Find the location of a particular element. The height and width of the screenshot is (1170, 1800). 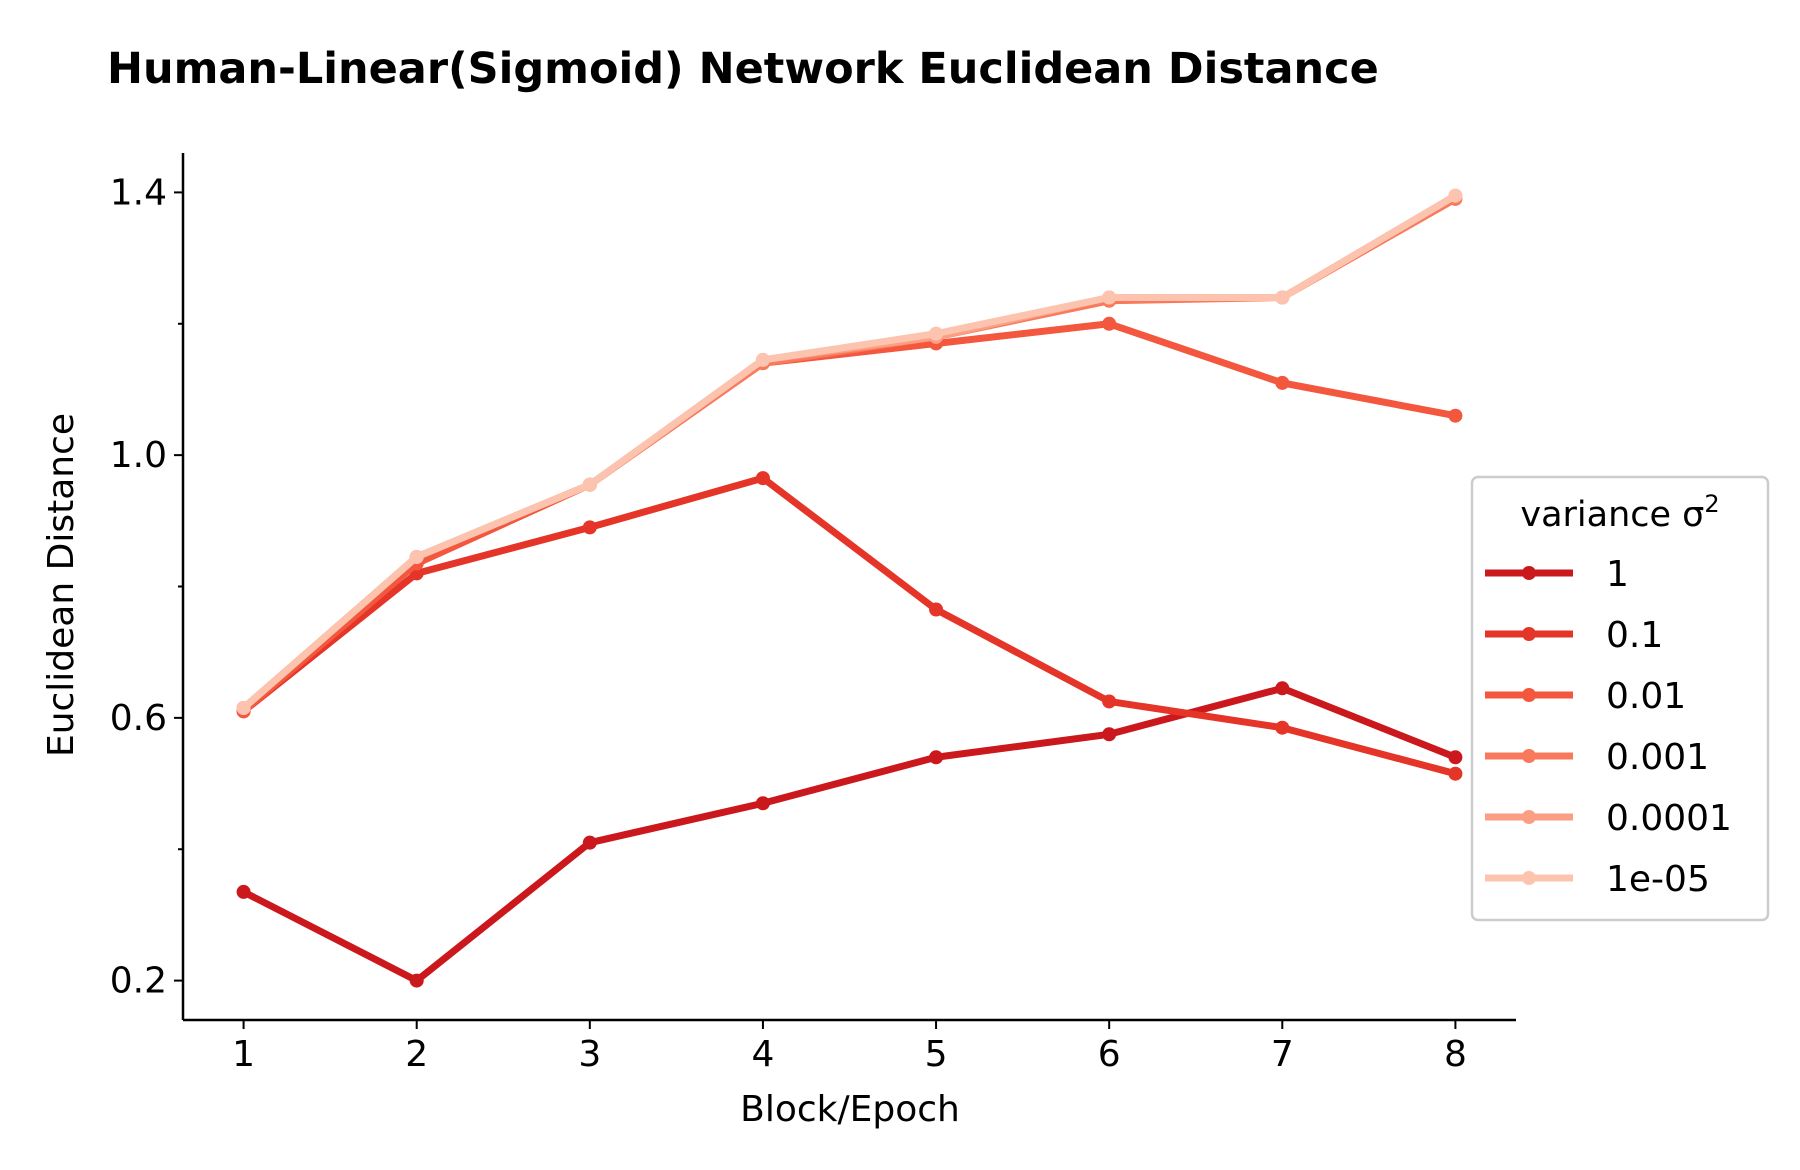

legend-title-superscript: 2 is located at coordinates (1711, 504).